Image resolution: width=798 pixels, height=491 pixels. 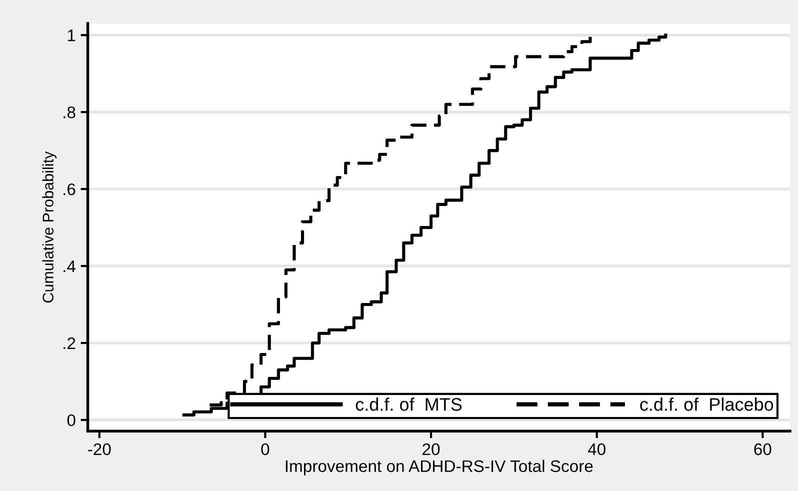 I want to click on x-tick-label: 0, so click(x=265, y=449).